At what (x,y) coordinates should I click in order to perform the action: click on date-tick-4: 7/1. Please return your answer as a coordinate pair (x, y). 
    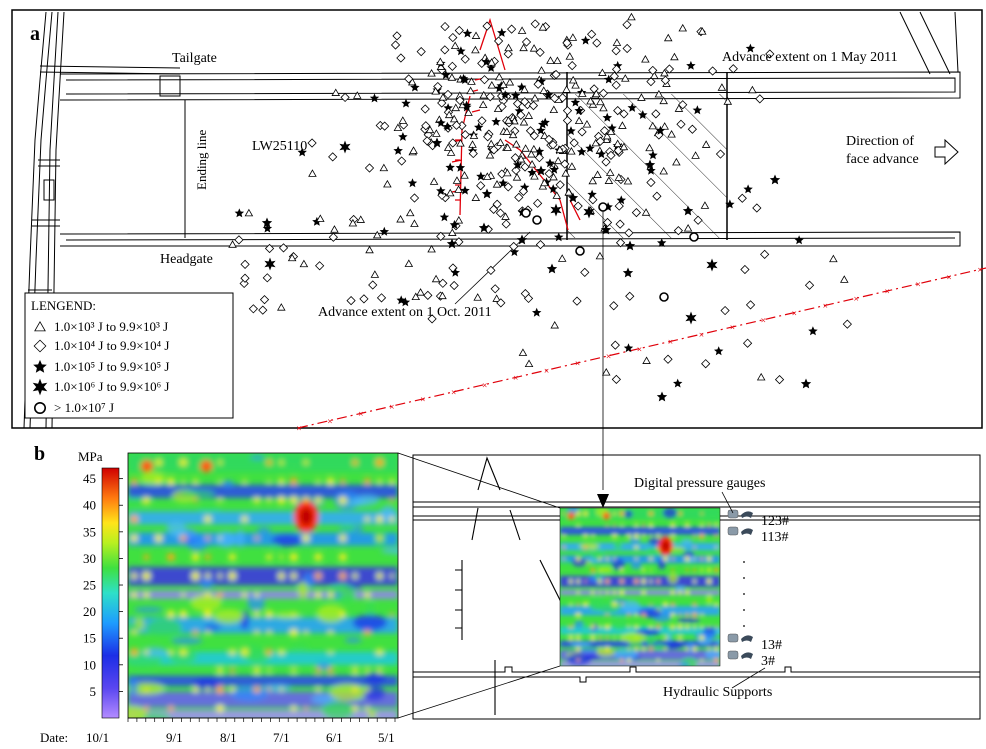
    Looking at the image, I should click on (281, 737).